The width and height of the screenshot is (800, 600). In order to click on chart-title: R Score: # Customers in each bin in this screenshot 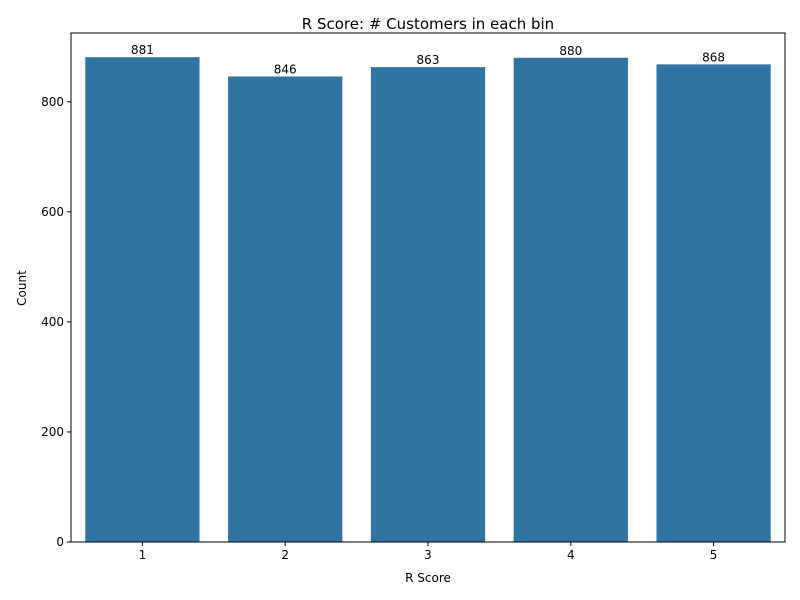, I will do `click(428, 24)`.